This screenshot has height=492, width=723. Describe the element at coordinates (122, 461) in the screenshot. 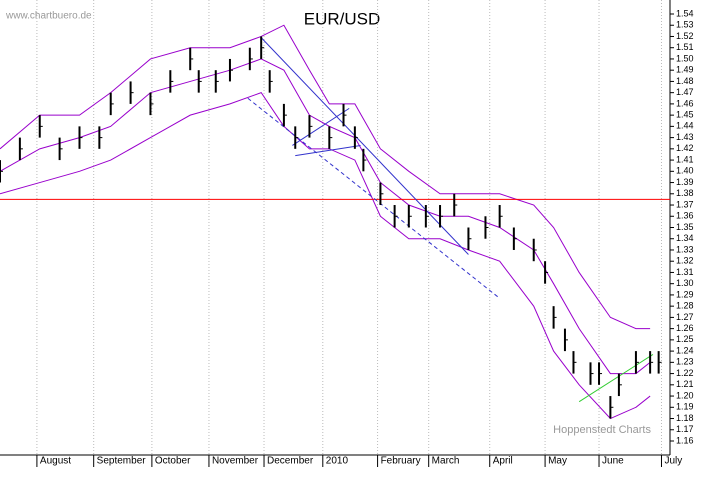

I see `x-tick-label: September` at that location.